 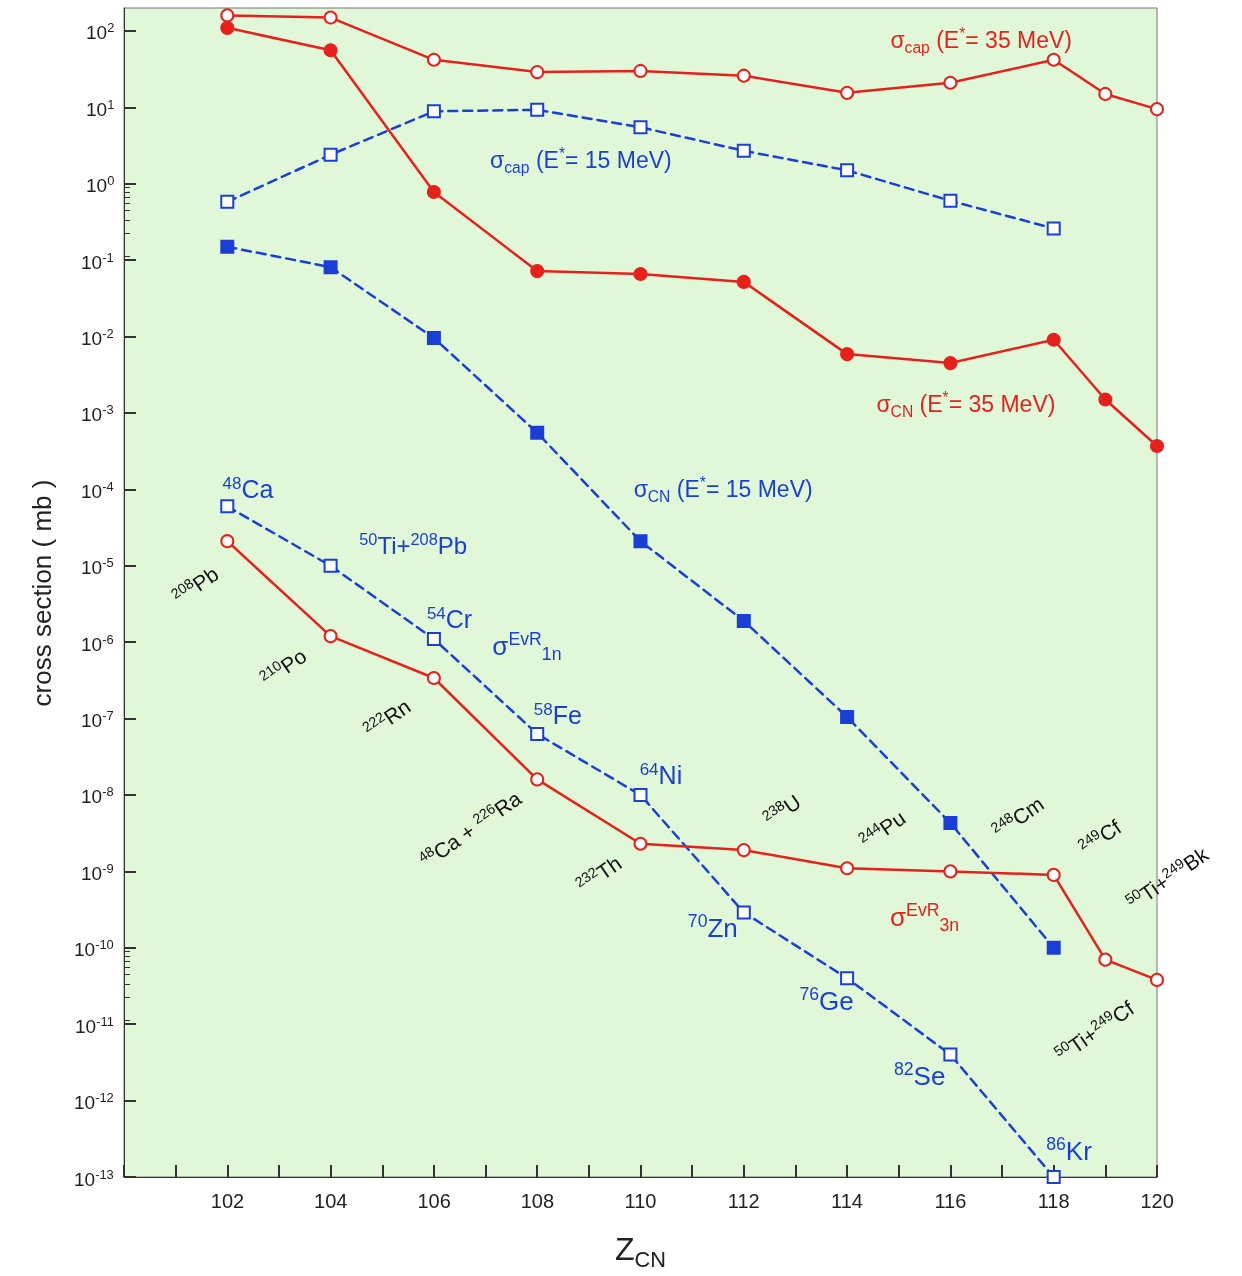 I want to click on y-tick-label: 10$^{0}$, so click(x=100, y=185).